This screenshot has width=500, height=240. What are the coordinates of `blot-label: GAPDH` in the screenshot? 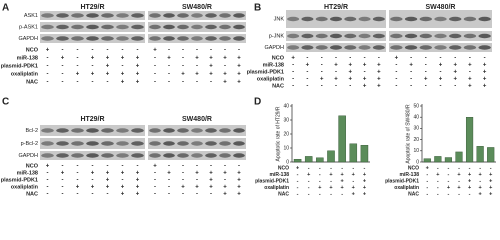 It's located at (28, 156).